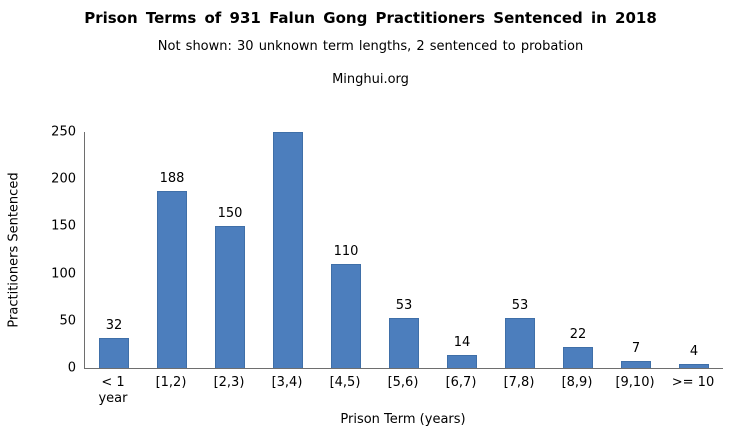 The width and height of the screenshot is (741, 444). Describe the element at coordinates (230, 214) in the screenshot. I see `bar-value-label: 150` at that location.